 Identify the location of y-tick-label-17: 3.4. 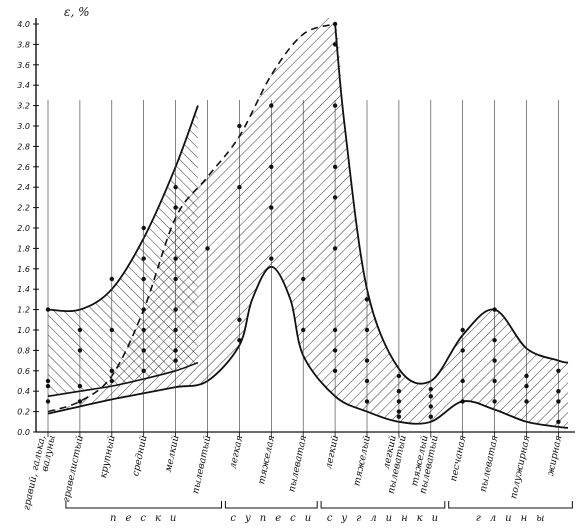
(23, 85).